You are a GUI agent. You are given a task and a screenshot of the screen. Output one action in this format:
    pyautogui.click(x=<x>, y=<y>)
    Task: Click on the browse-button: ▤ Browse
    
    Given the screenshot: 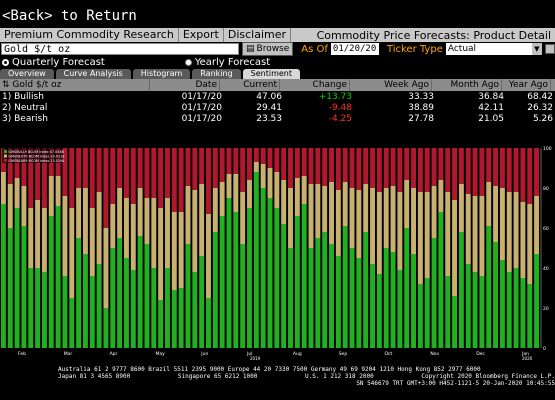 What is the action you would take?
    pyautogui.click(x=268, y=49)
    